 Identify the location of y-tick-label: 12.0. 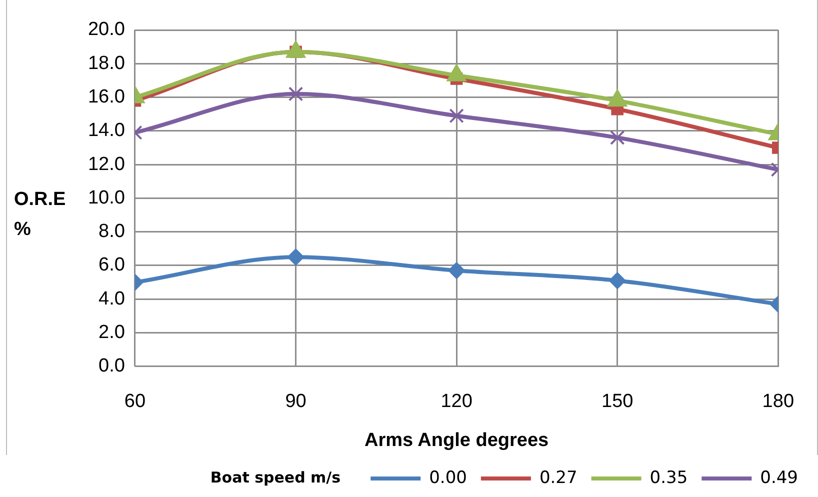
(106, 164).